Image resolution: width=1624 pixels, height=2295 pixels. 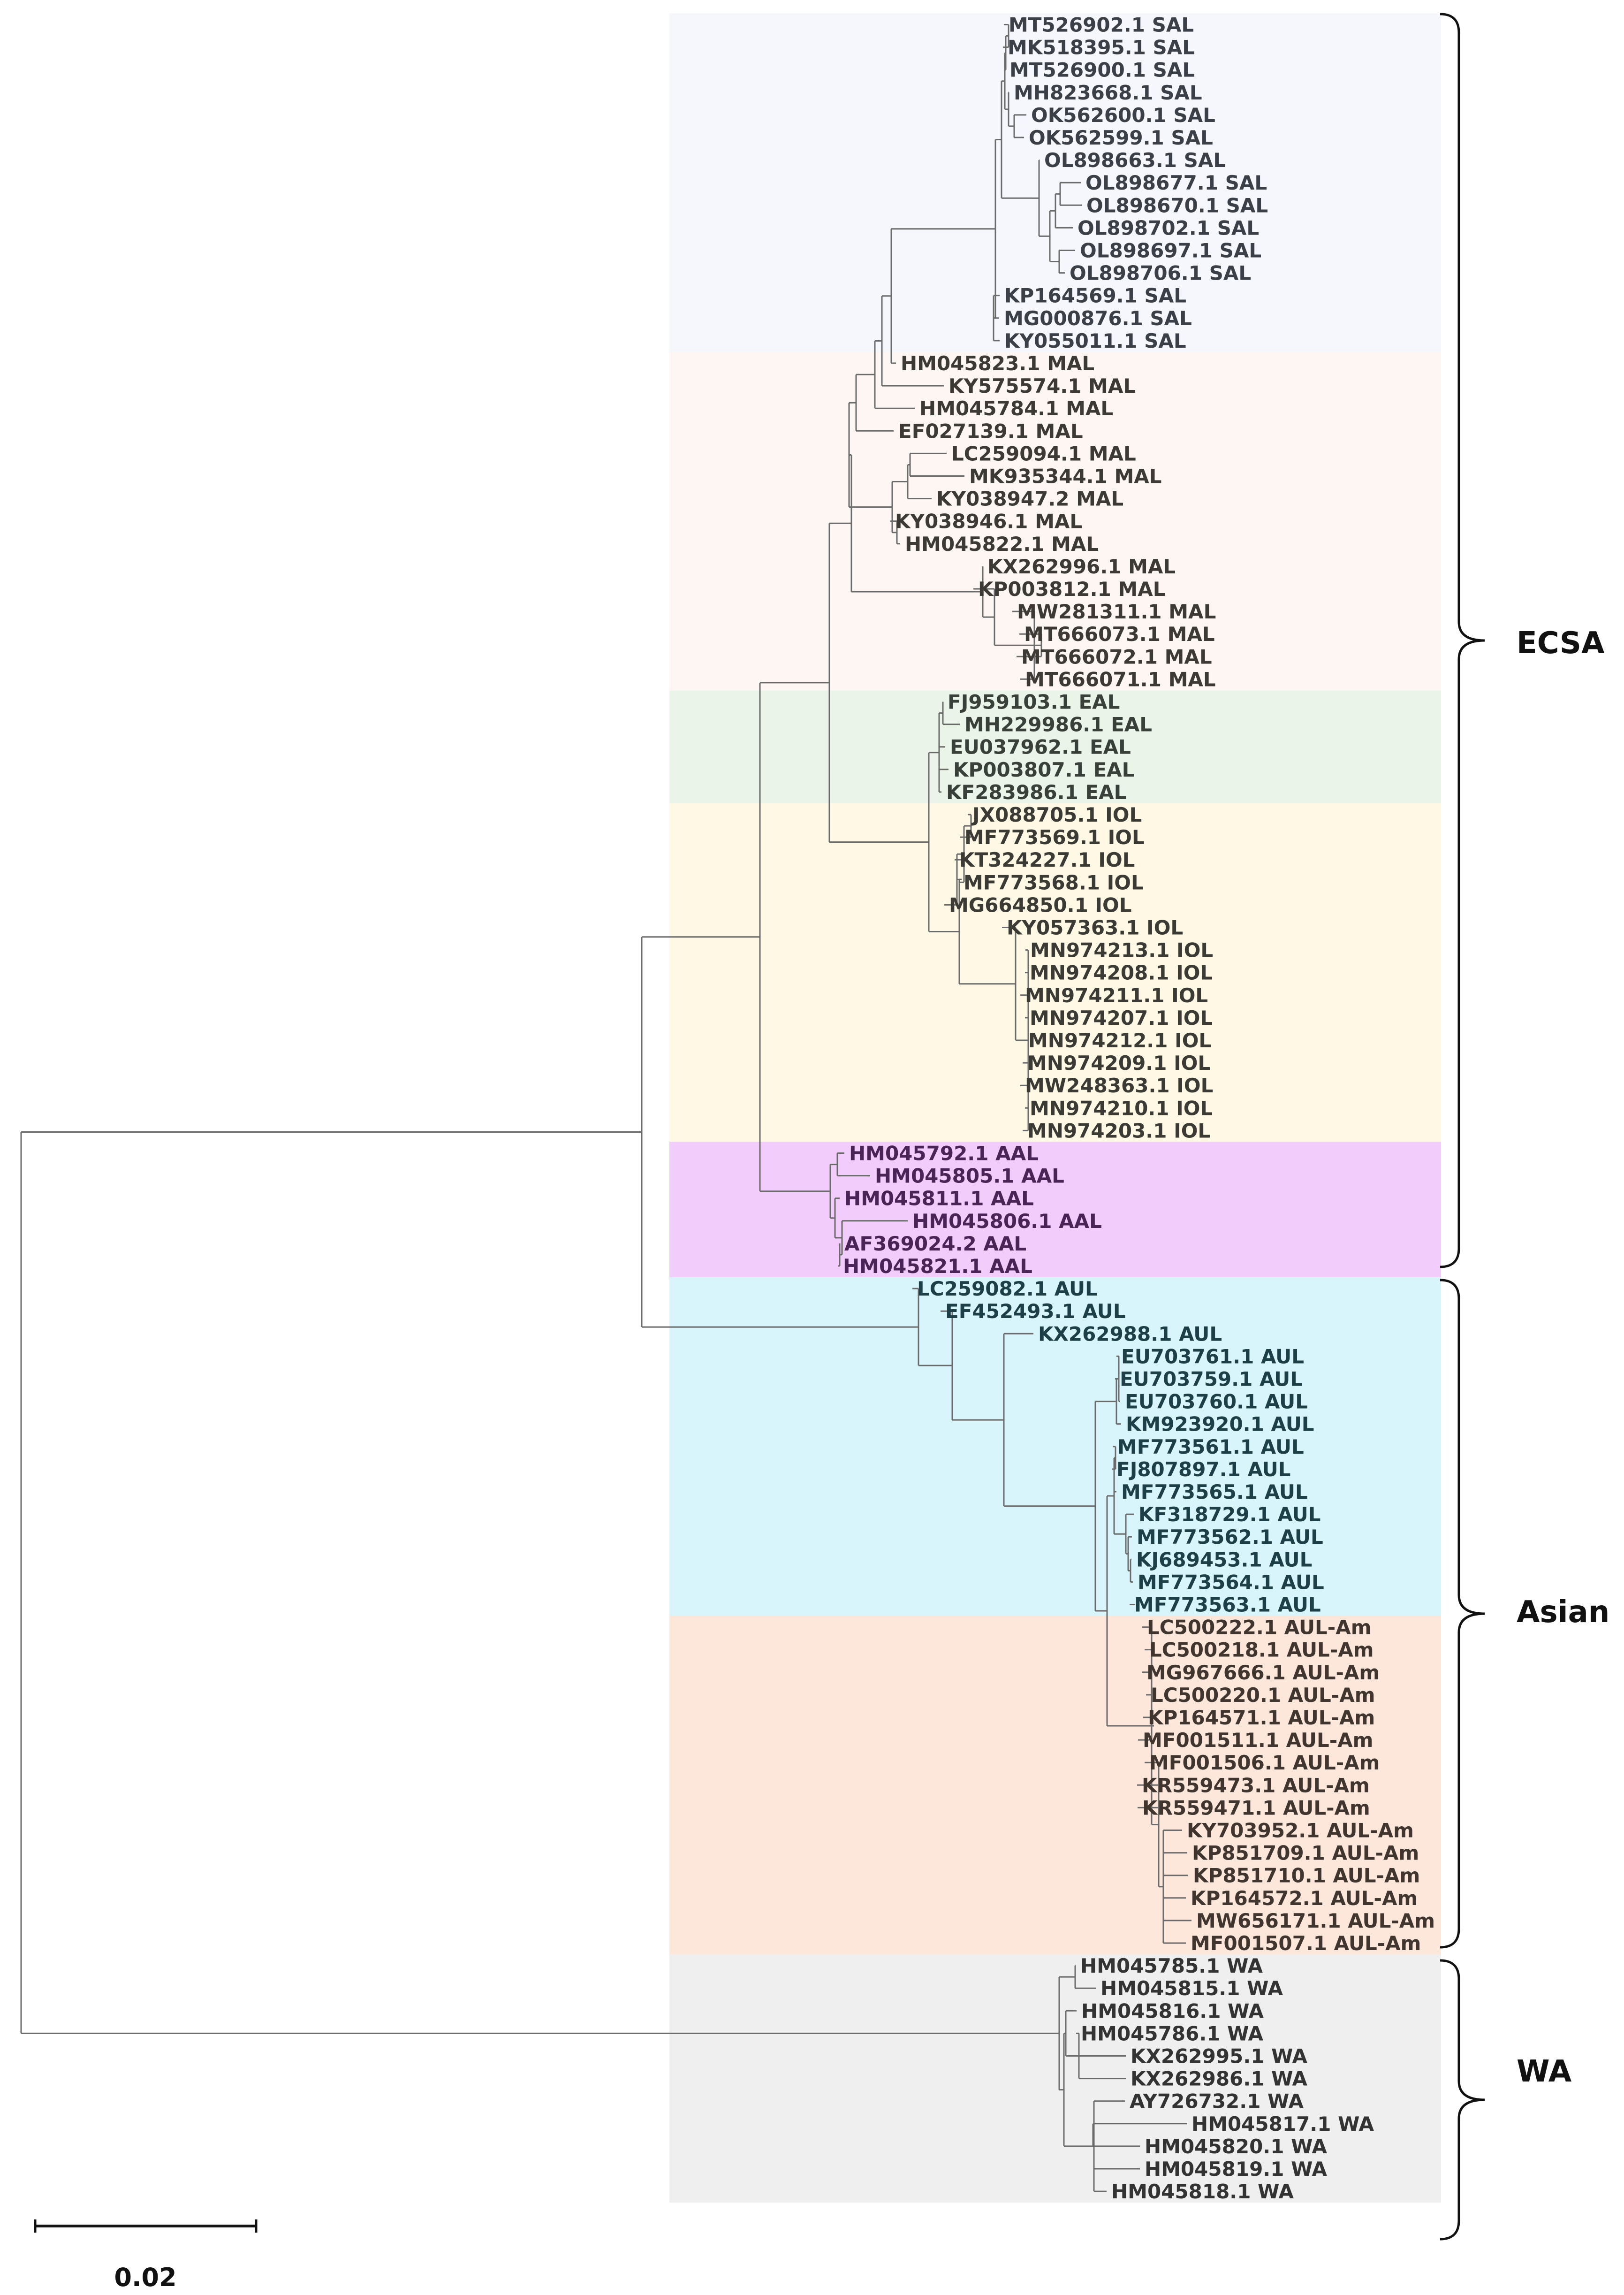 What do you see at coordinates (1306, 1853) in the screenshot?
I see `taxon-label: KP851709.1 AUL-Am` at bounding box center [1306, 1853].